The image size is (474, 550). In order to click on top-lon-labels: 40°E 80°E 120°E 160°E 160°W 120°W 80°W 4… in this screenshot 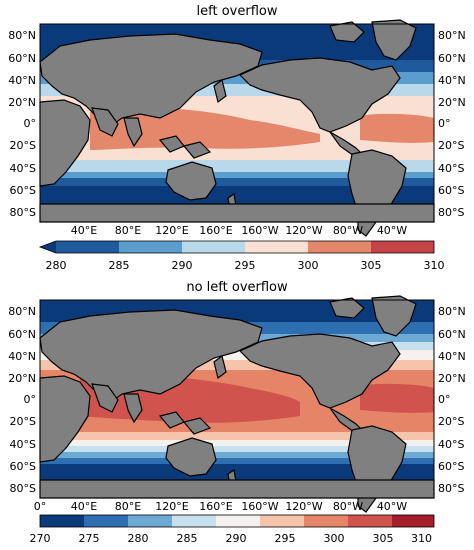, I will do `click(239, 230)`.